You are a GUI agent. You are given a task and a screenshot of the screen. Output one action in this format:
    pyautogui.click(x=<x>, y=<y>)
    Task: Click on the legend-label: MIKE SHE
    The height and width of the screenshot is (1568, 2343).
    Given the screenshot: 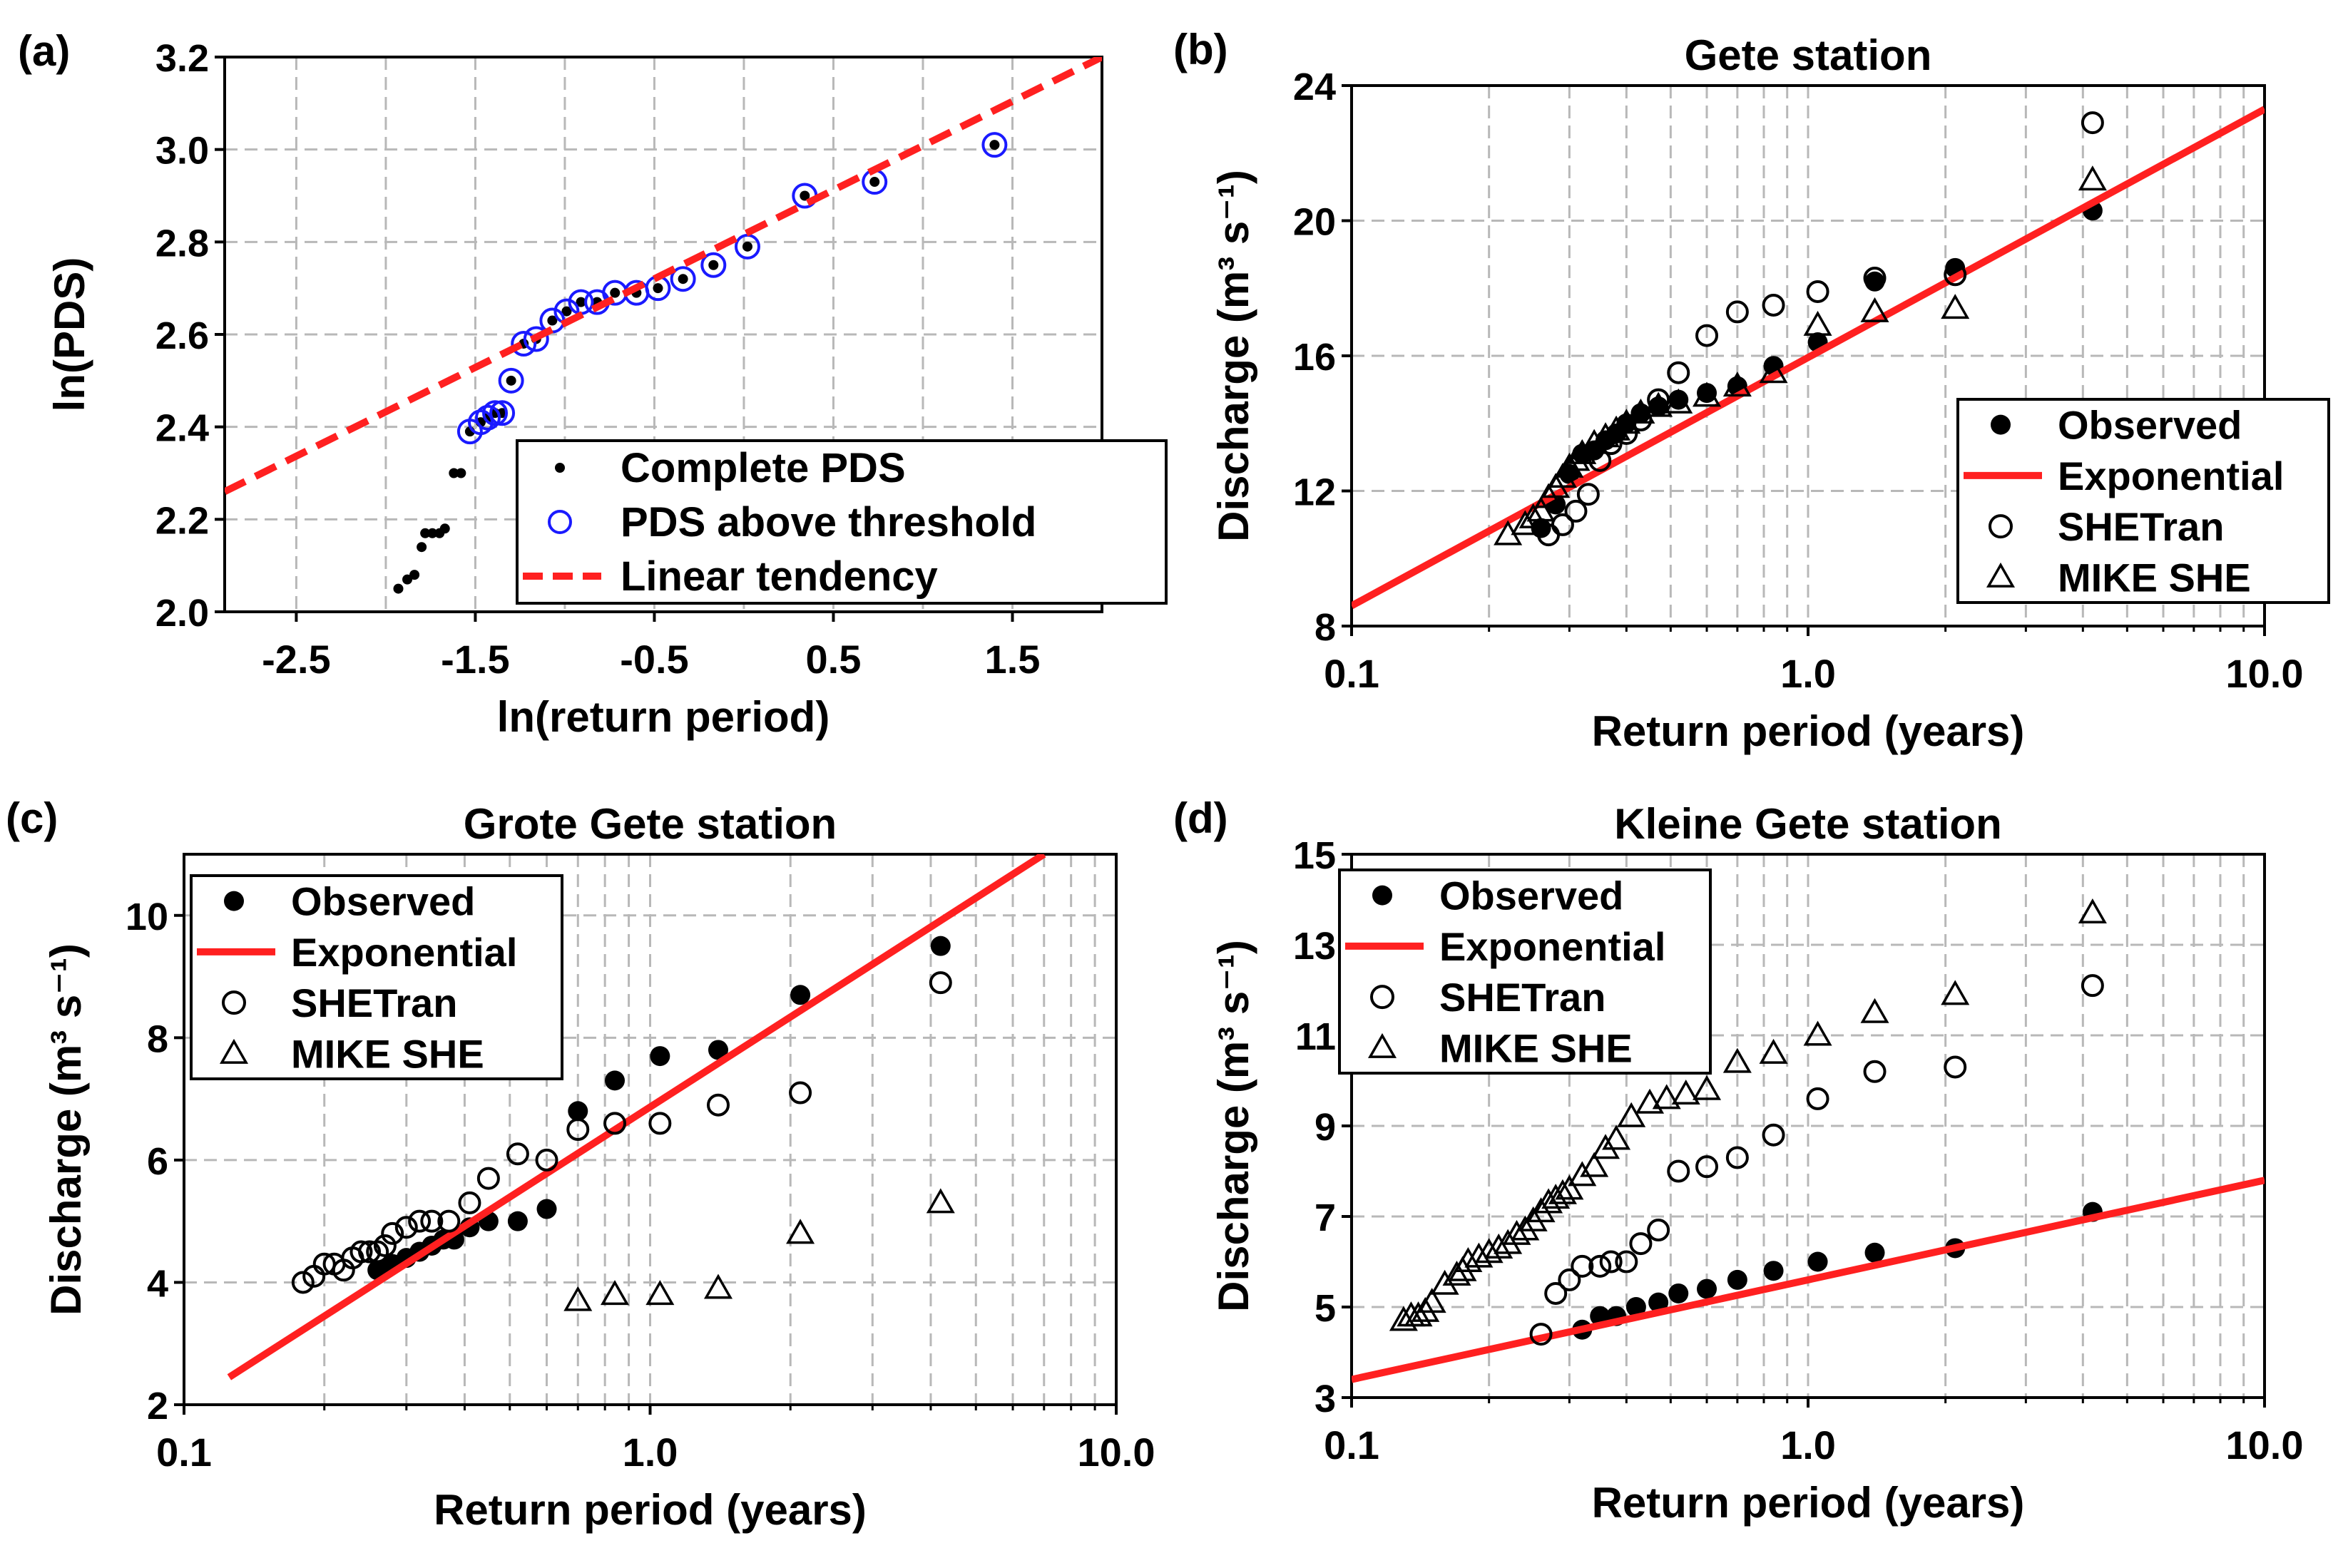 What is the action you would take?
    pyautogui.click(x=388, y=1053)
    